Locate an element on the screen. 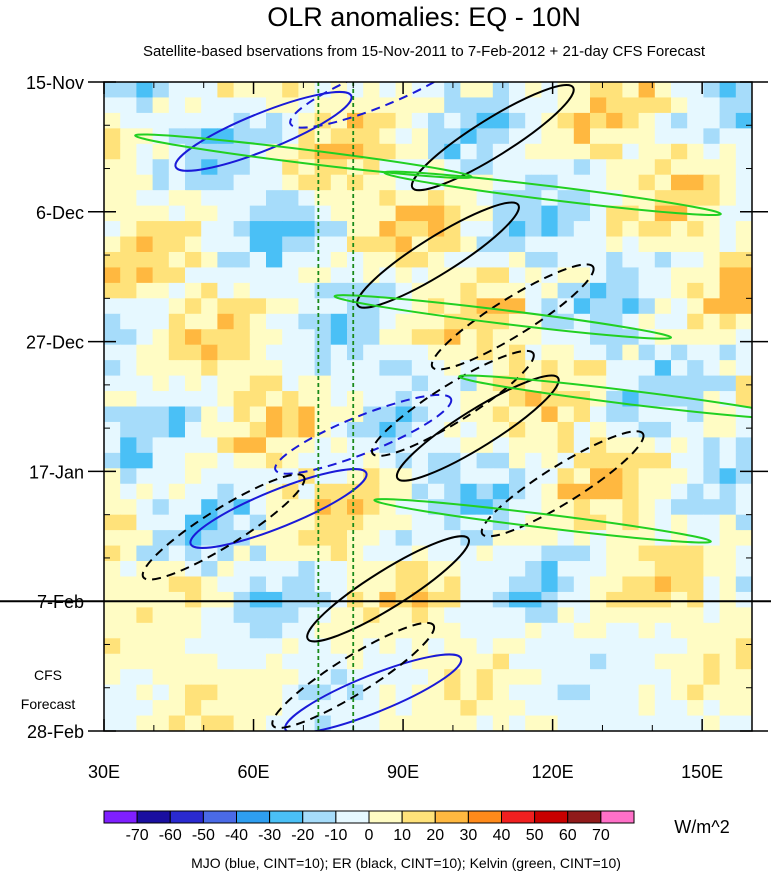  colorbar-label: 20 is located at coordinates (435, 835).